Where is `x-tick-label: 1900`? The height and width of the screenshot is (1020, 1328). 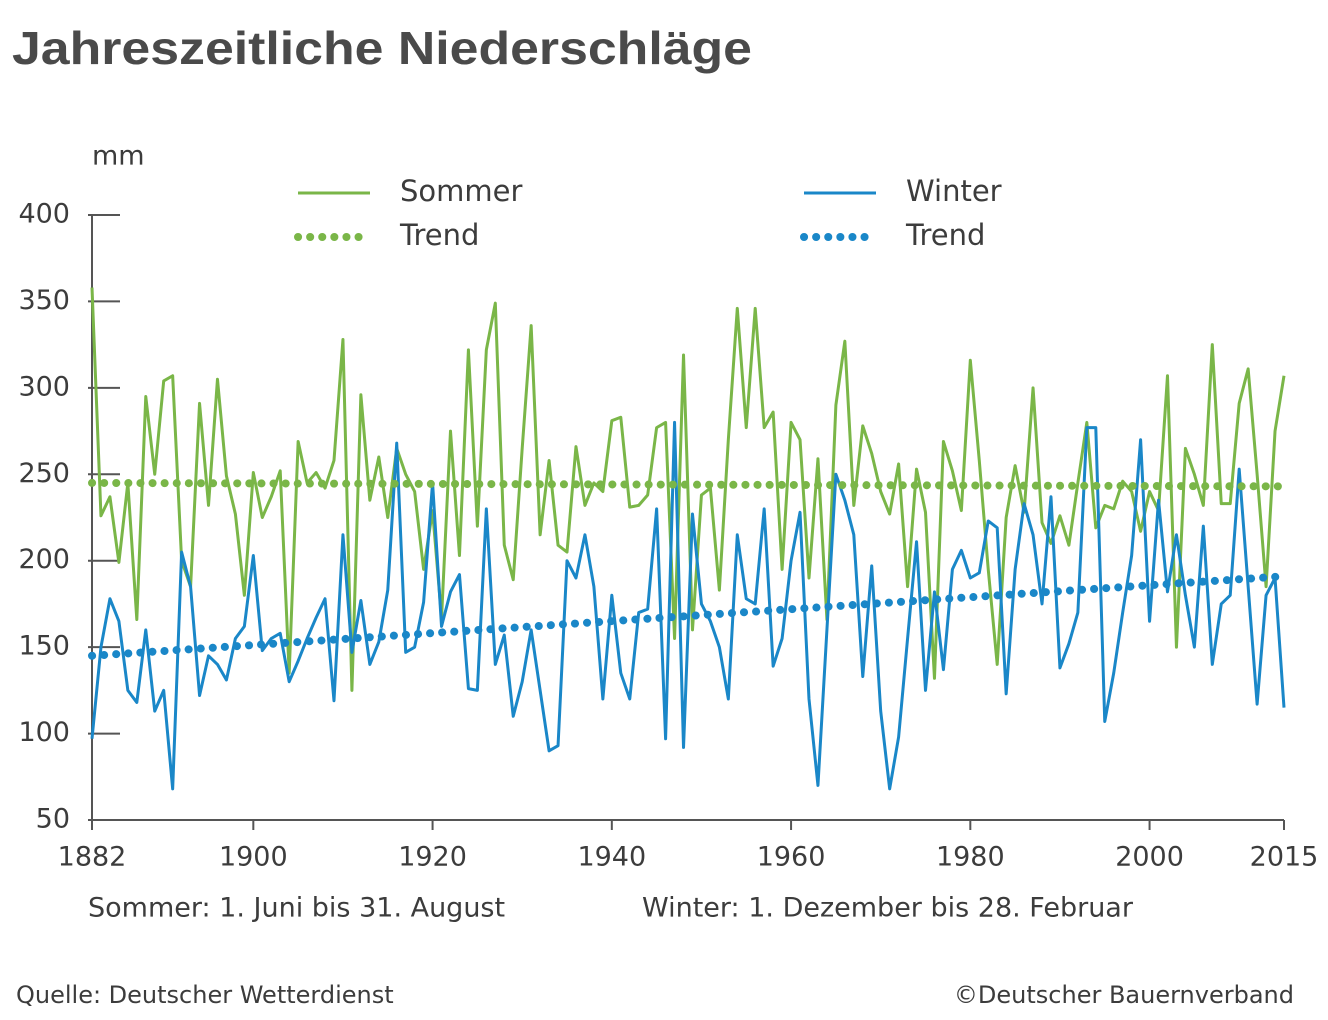 x-tick-label: 1900 is located at coordinates (253, 857).